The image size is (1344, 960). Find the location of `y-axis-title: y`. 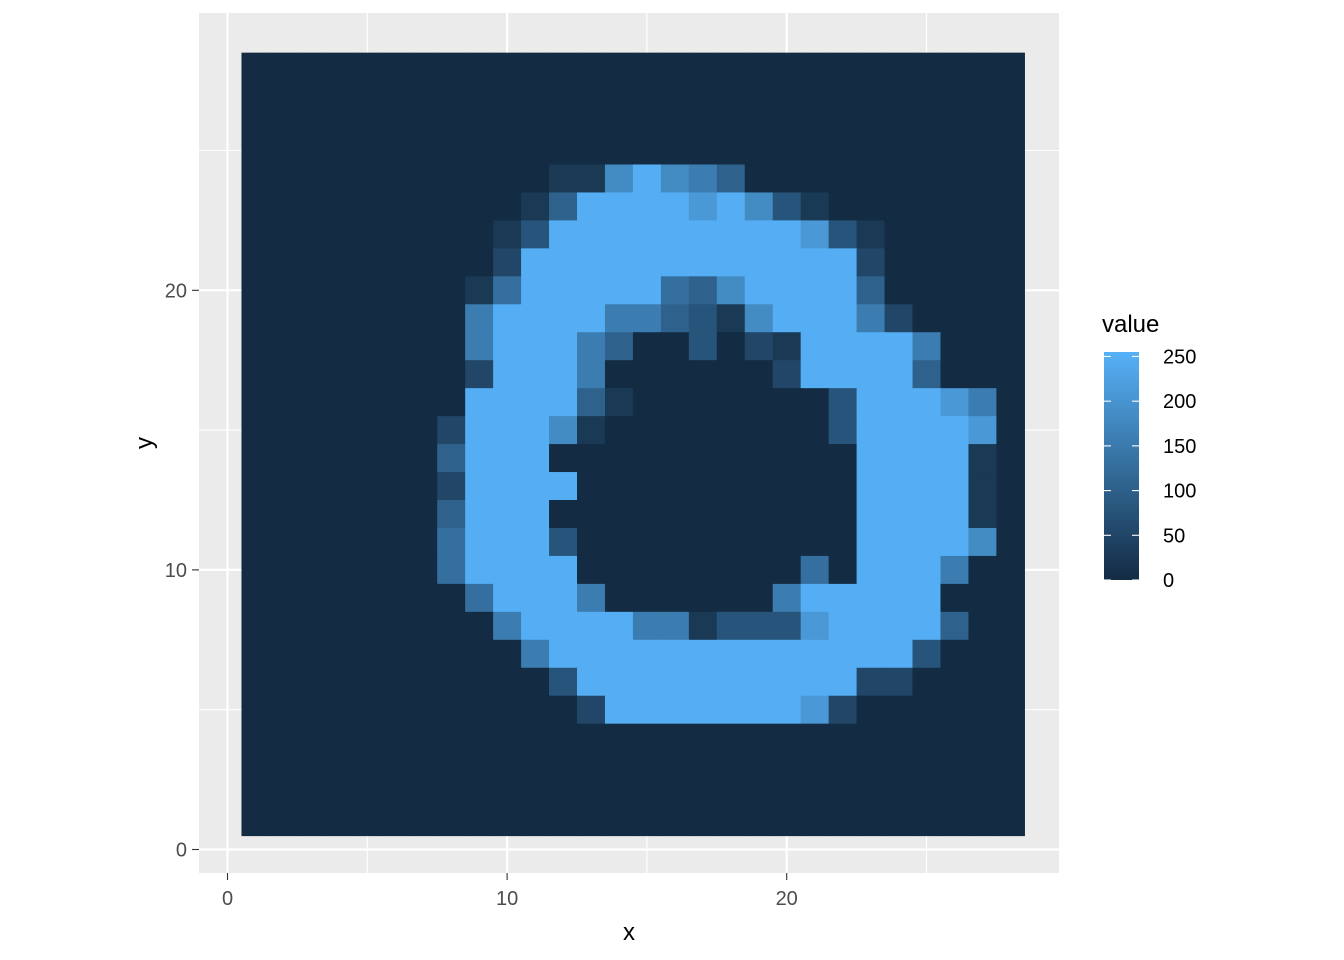

y-axis-title: y is located at coordinates (144, 443).